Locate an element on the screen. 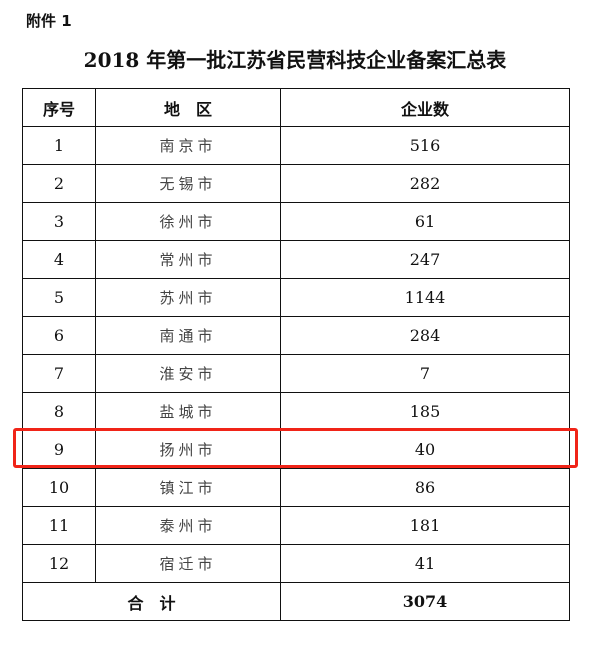  table-row: 5 苏州市 1144 is located at coordinates (296, 297).